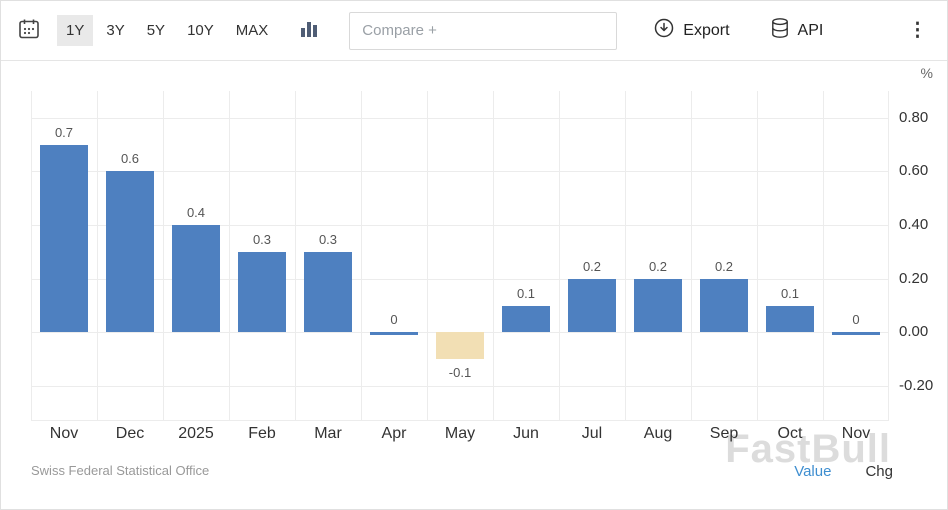 This screenshot has height=510, width=948. I want to click on data-source-label: Swiss Federal Statistical Office, so click(120, 470).